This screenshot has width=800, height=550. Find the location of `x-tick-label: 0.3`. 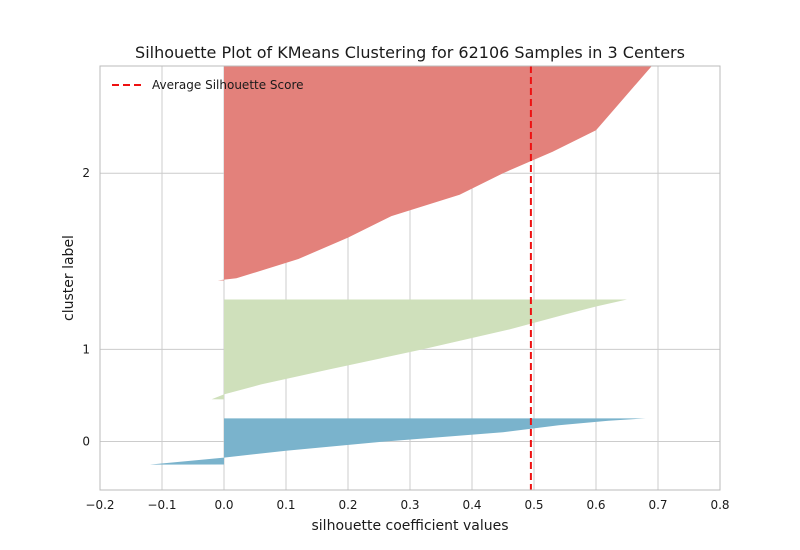

x-tick-label: 0.3 is located at coordinates (409, 505).